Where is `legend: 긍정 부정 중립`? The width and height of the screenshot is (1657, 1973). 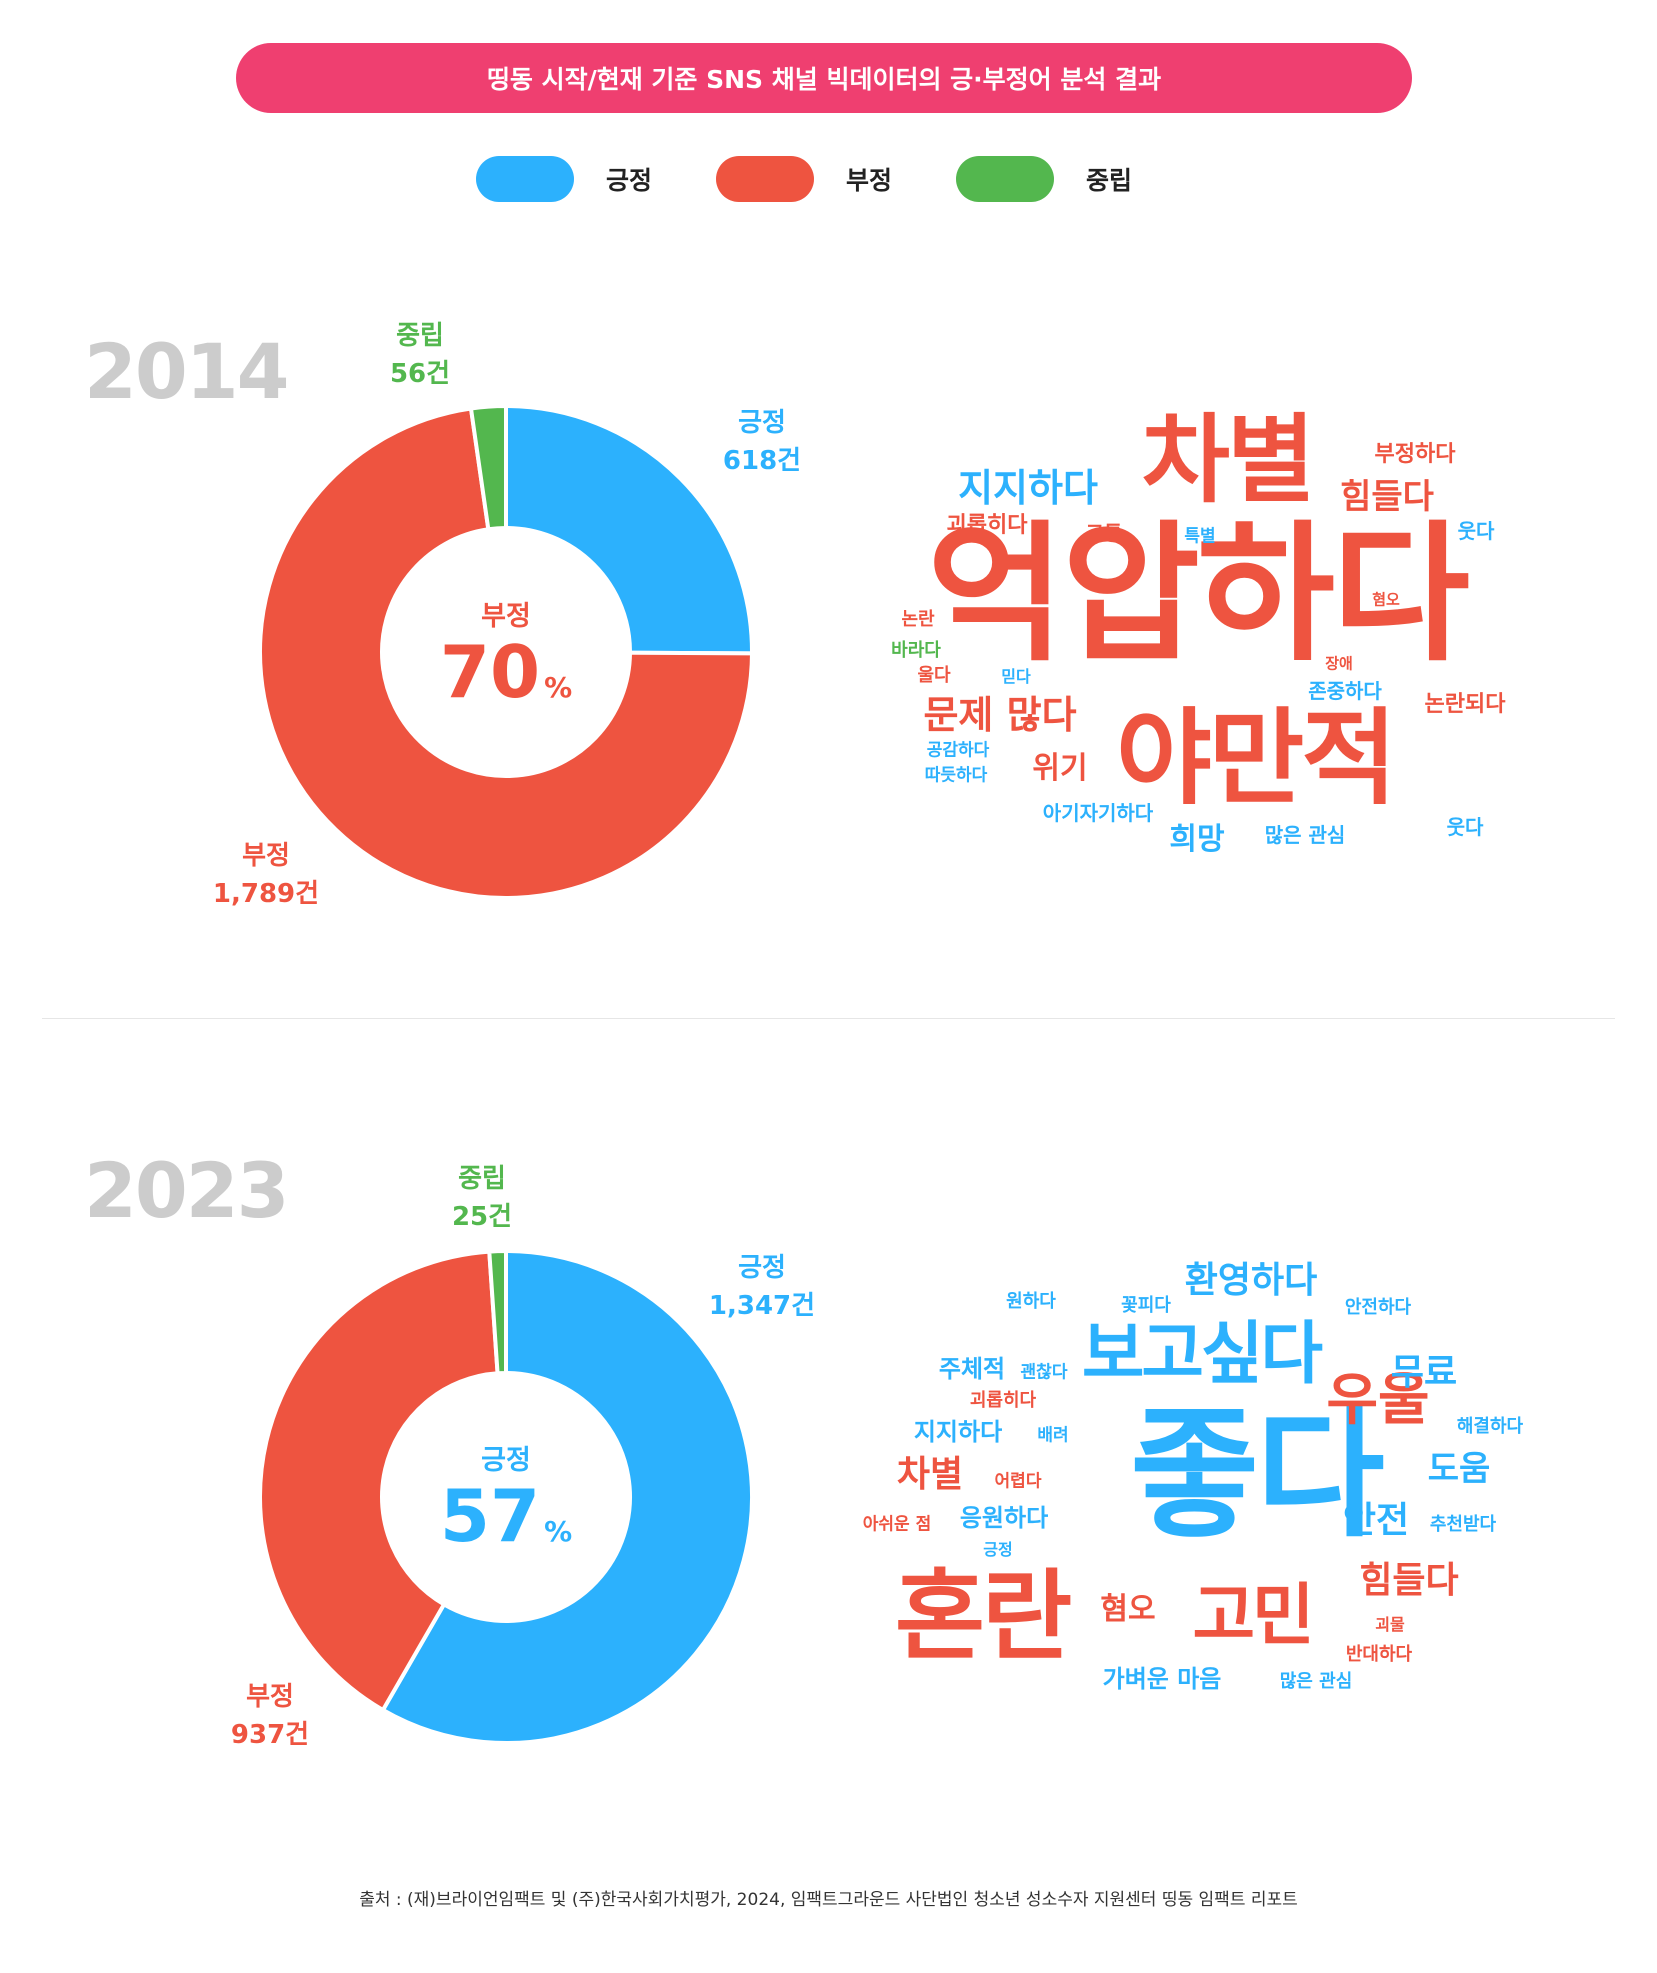
legend: 긍정 부정 중립 is located at coordinates (828, 179).